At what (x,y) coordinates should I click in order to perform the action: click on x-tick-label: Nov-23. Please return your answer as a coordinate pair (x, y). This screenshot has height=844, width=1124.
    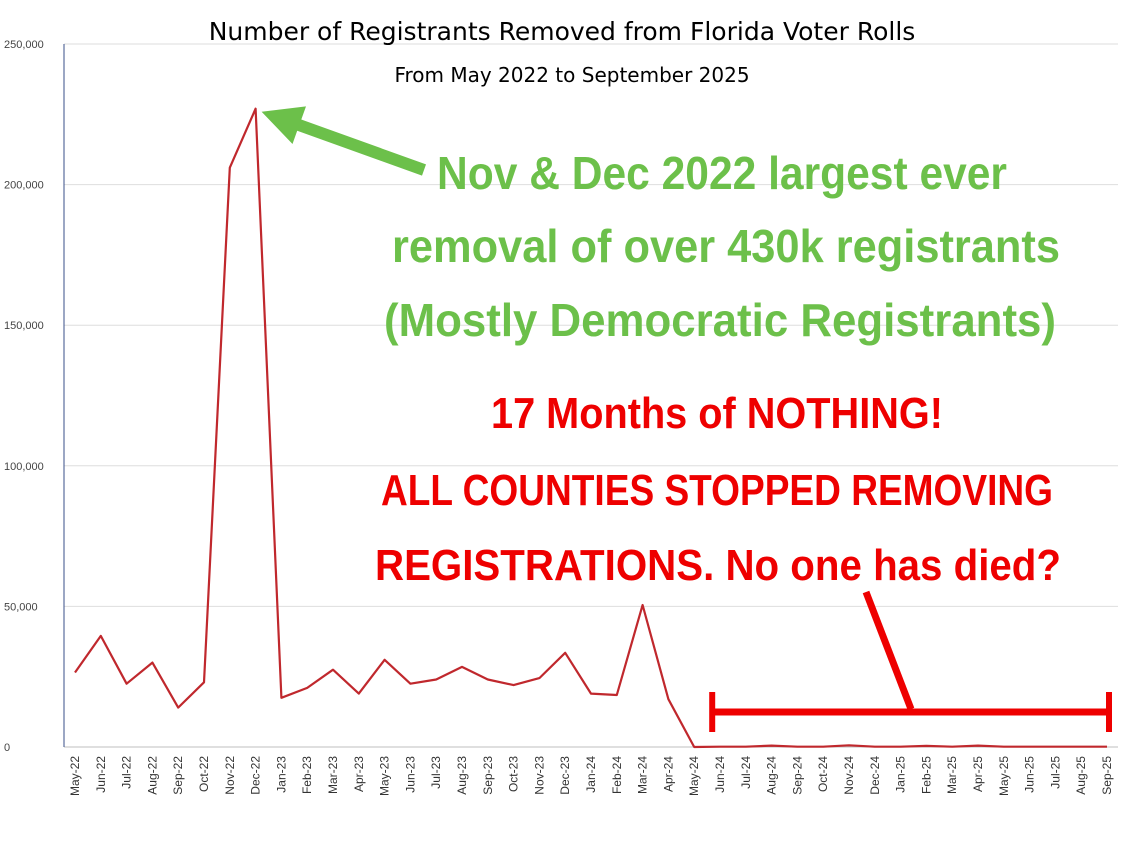
    Looking at the image, I should click on (539, 775).